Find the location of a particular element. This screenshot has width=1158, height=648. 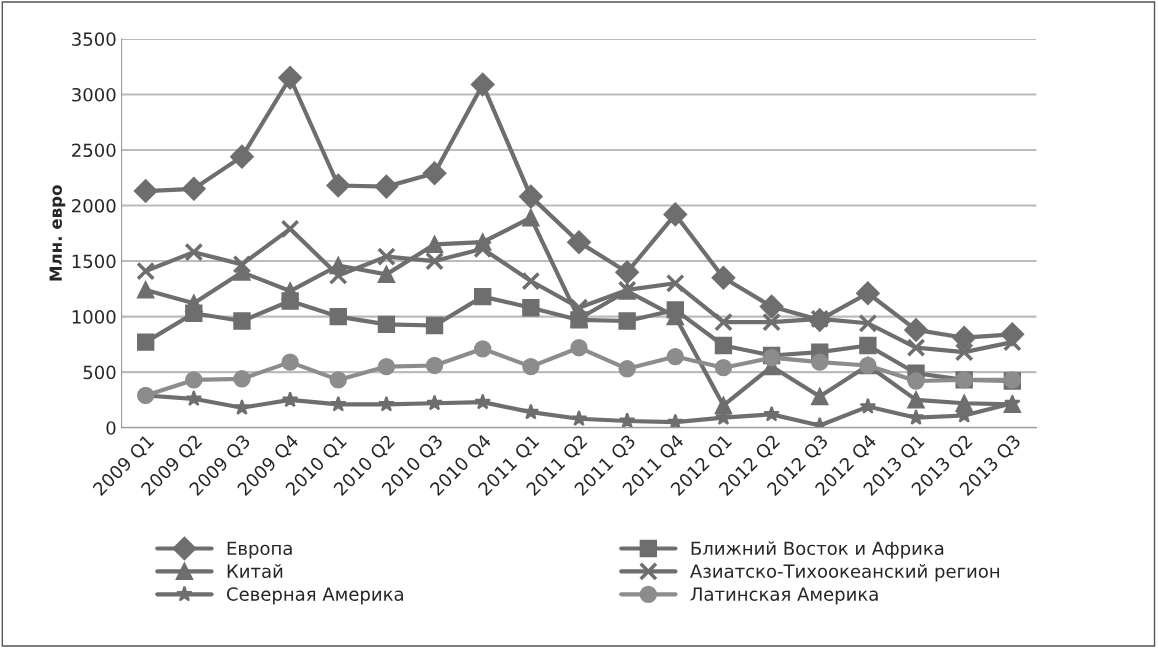

y-tick-label: 3000 is located at coordinates (94, 94).